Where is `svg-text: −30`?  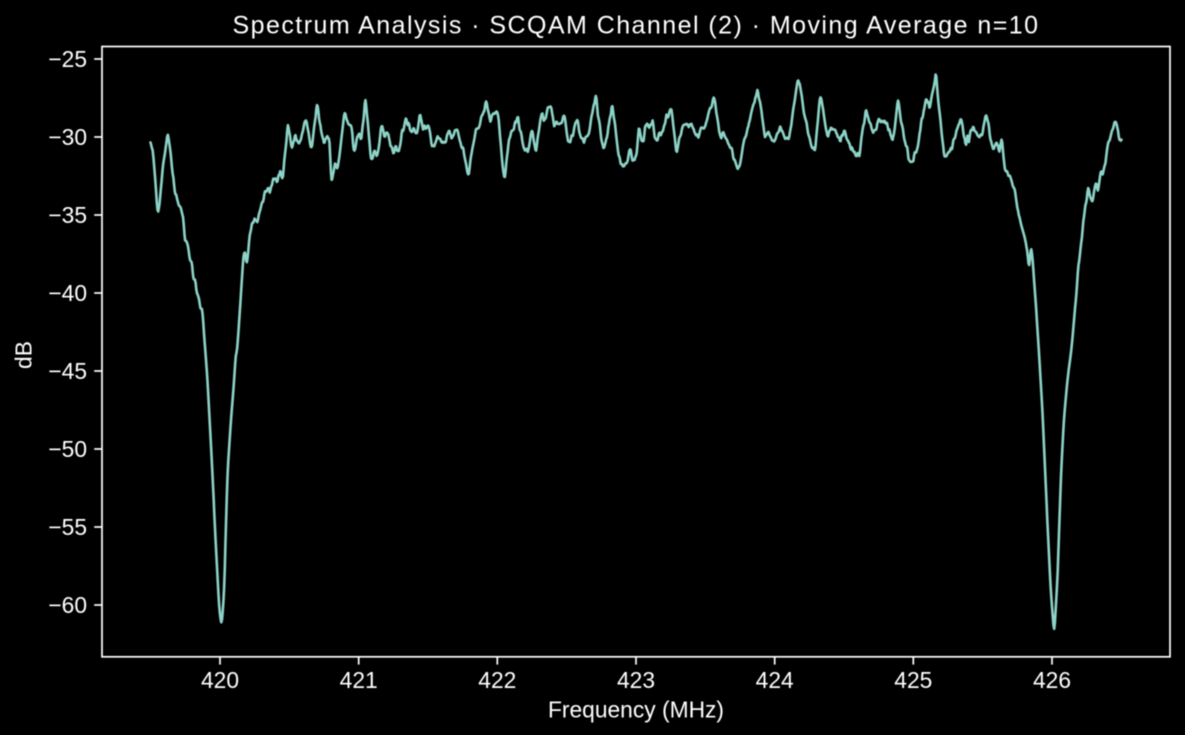
svg-text: −30 is located at coordinates (67, 137).